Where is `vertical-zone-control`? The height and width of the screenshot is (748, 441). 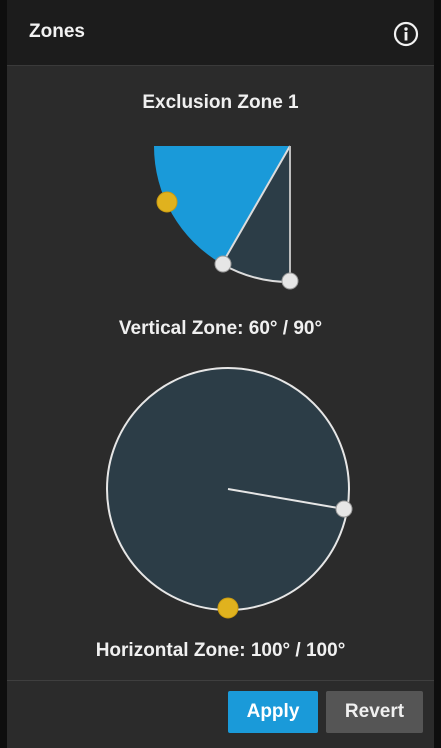 vertical-zone-control is located at coordinates (226, 217).